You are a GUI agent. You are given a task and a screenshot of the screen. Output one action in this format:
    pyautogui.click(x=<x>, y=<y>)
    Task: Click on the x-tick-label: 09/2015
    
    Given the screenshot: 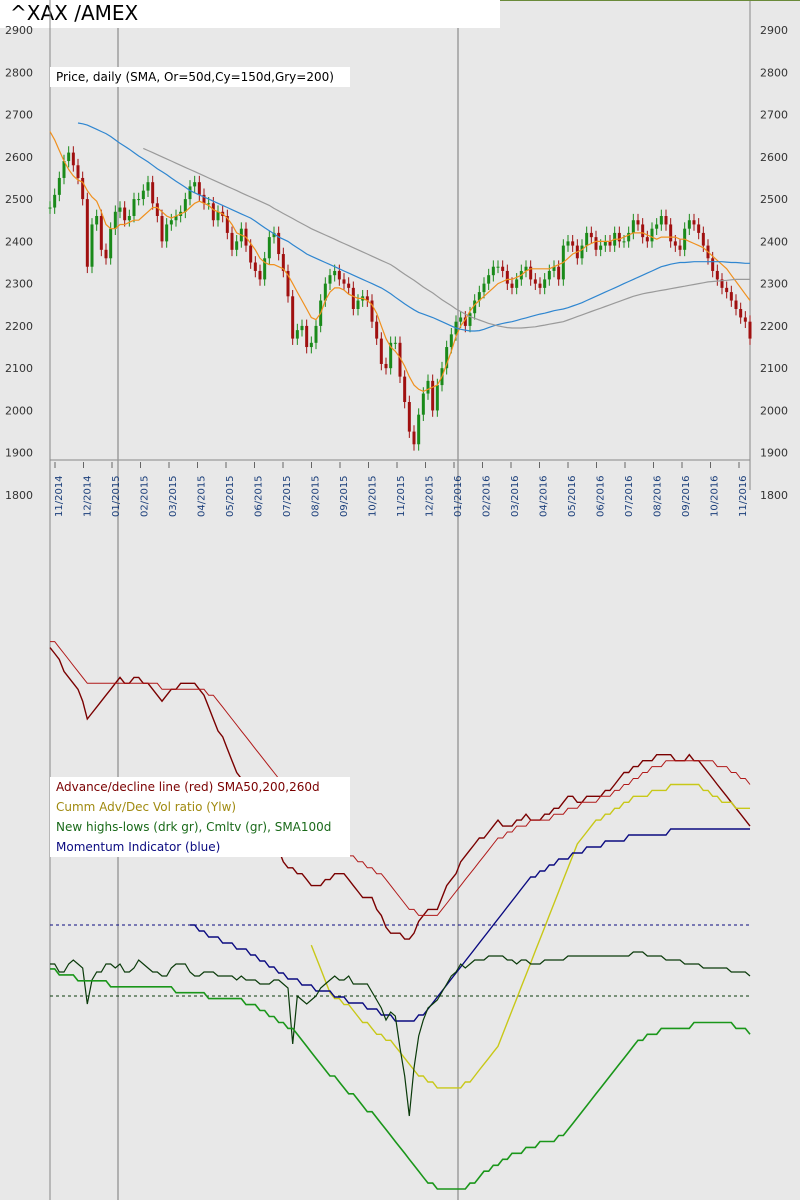 What is the action you would take?
    pyautogui.click(x=344, y=496)
    